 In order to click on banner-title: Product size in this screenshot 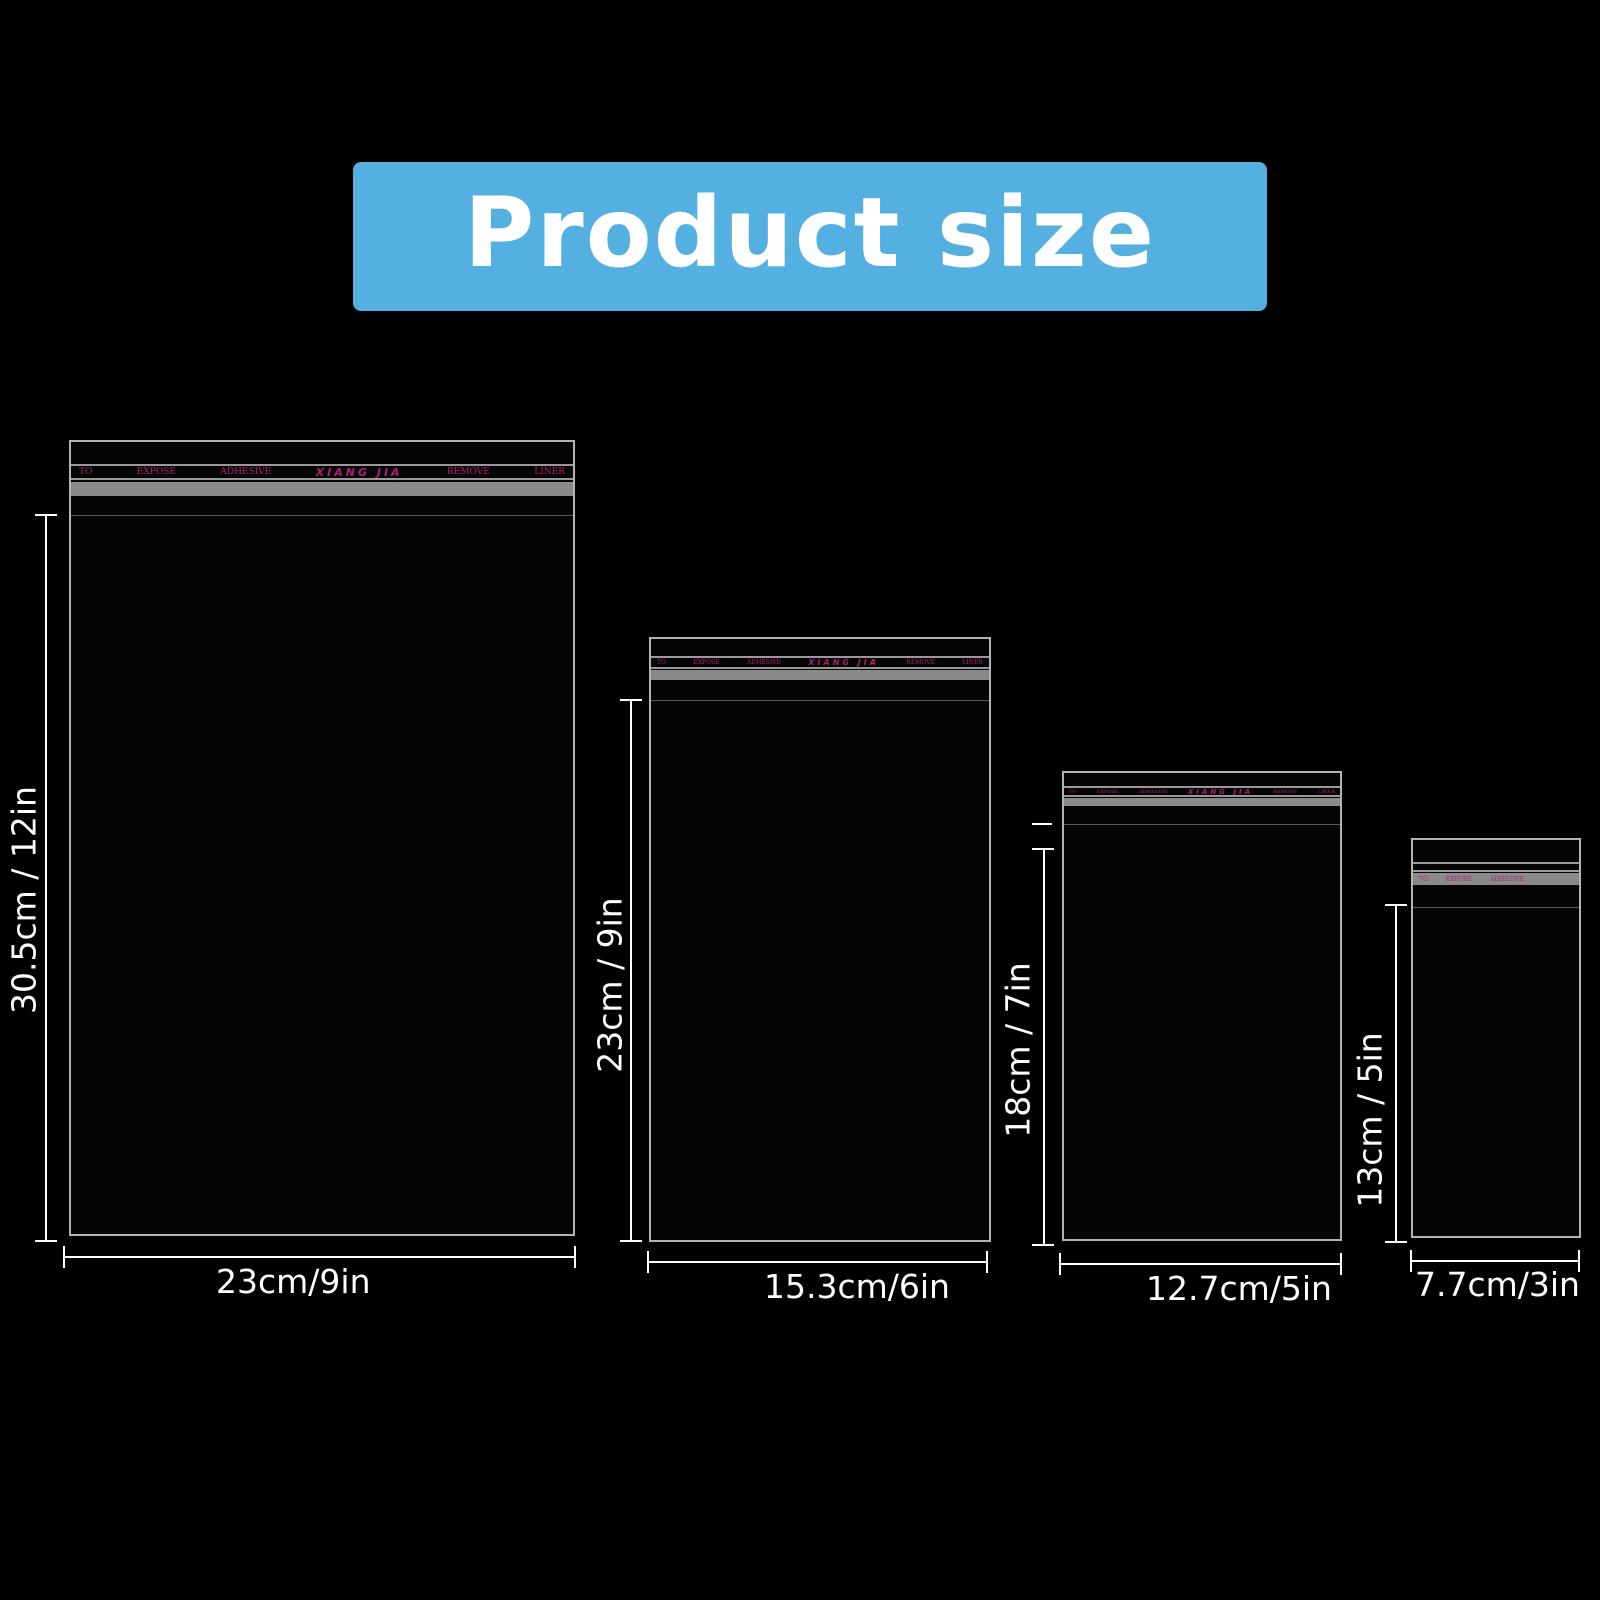, I will do `click(810, 232)`.